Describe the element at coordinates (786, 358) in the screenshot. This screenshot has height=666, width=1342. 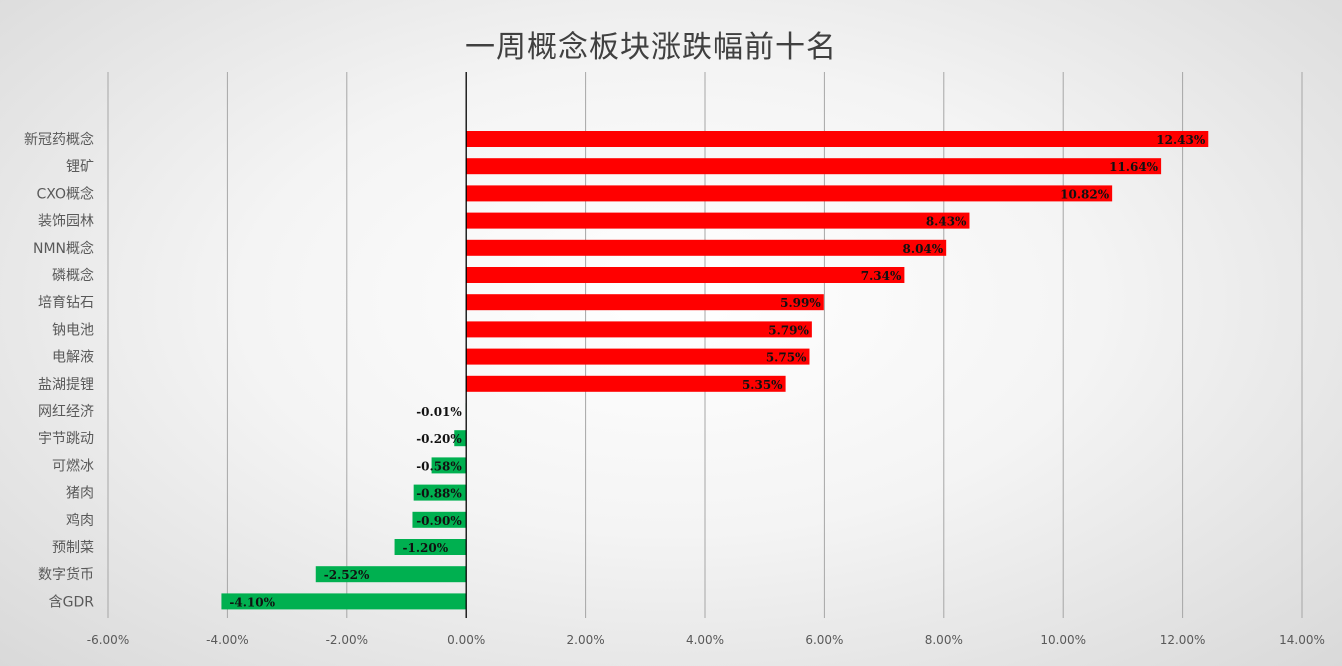
I see `data-label: 5.75%` at that location.